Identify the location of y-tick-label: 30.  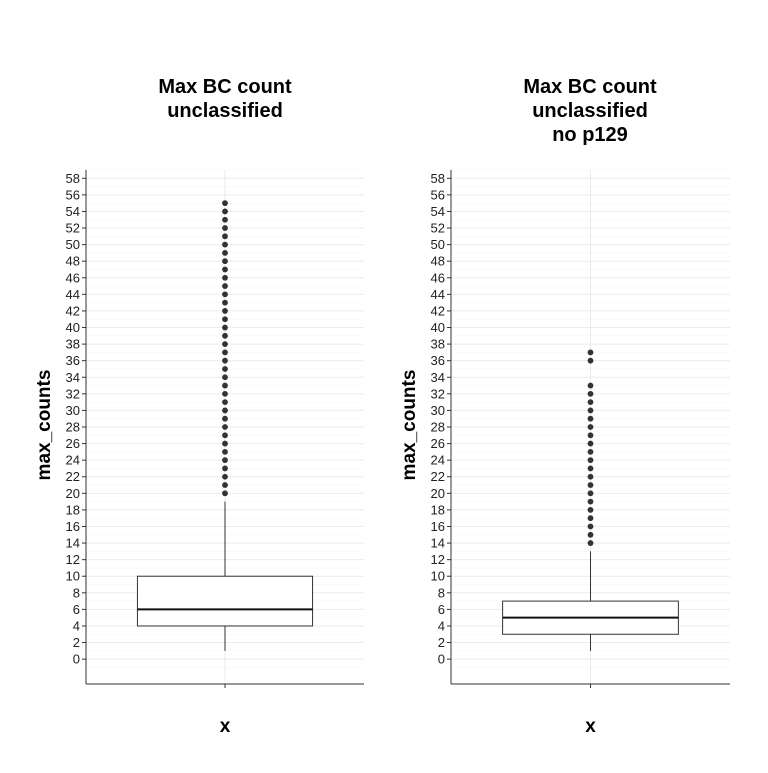
(73, 410).